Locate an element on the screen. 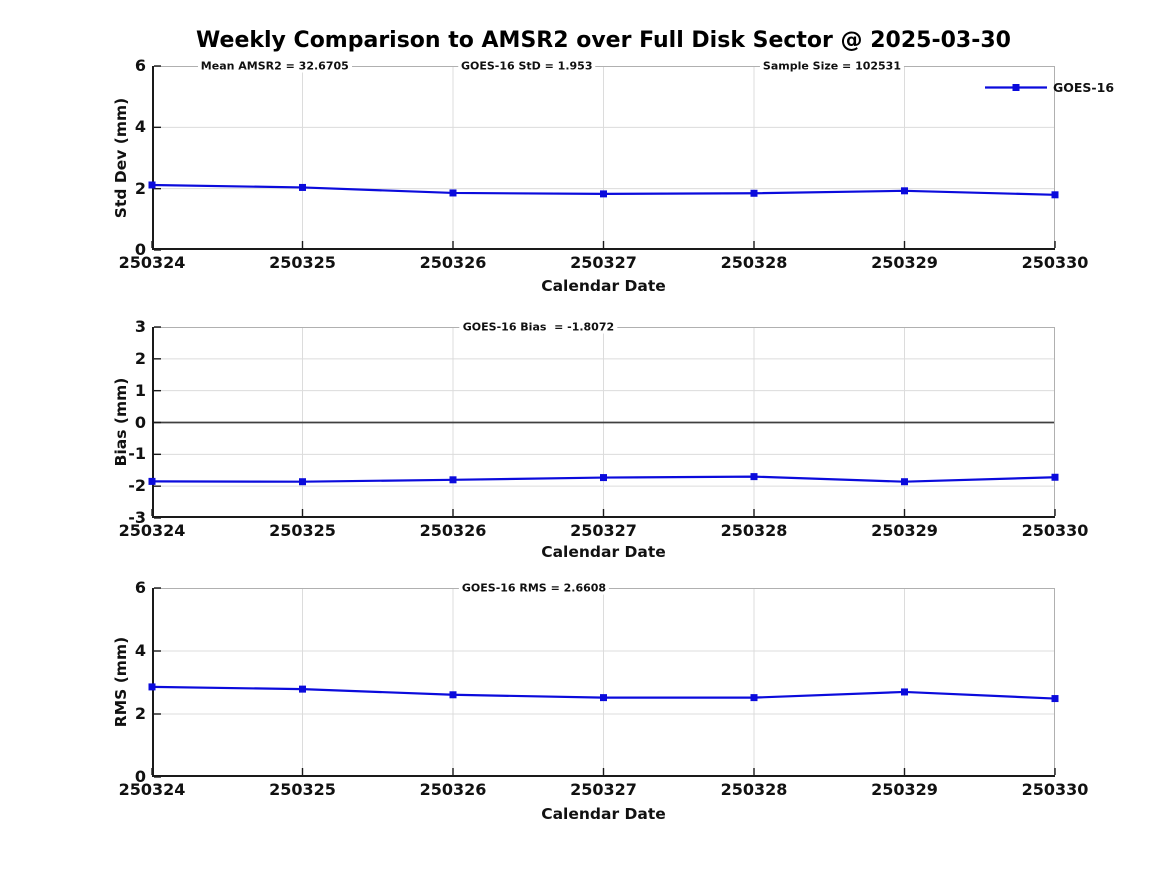 This screenshot has width=1167, height=875. rms-annotation: GOES-16 RMS = 2.6608 is located at coordinates (534, 588).